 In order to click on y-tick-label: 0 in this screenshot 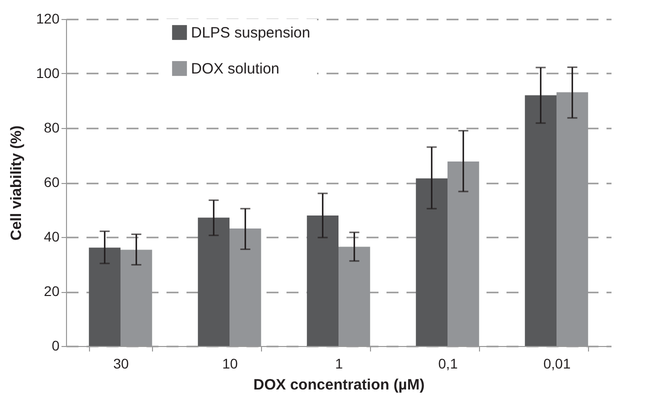, I will do `click(56, 346)`.